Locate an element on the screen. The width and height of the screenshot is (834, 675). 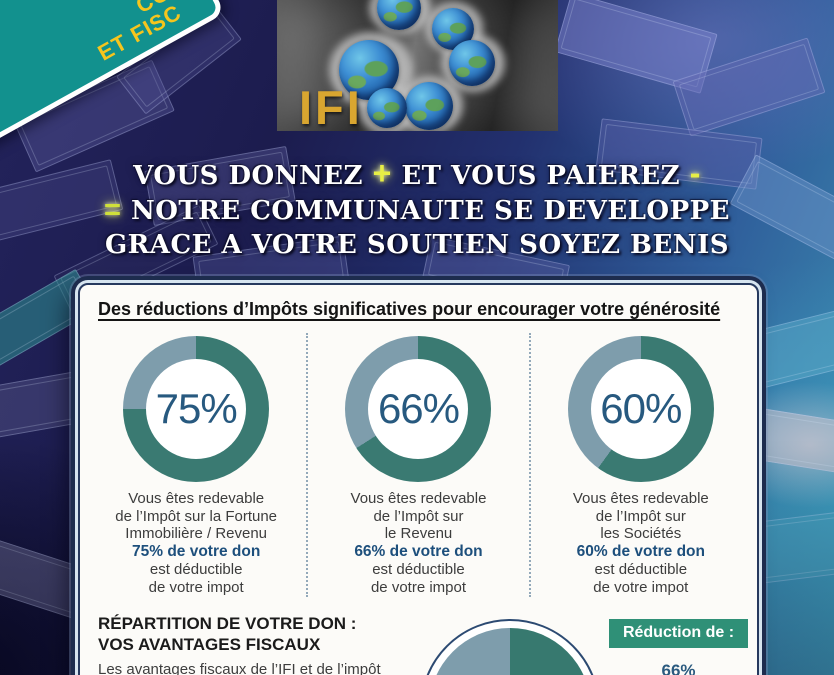
headline-line1: VOUS DONNEZ + ET VOUS PAIEREZ - is located at coordinates (417, 174).